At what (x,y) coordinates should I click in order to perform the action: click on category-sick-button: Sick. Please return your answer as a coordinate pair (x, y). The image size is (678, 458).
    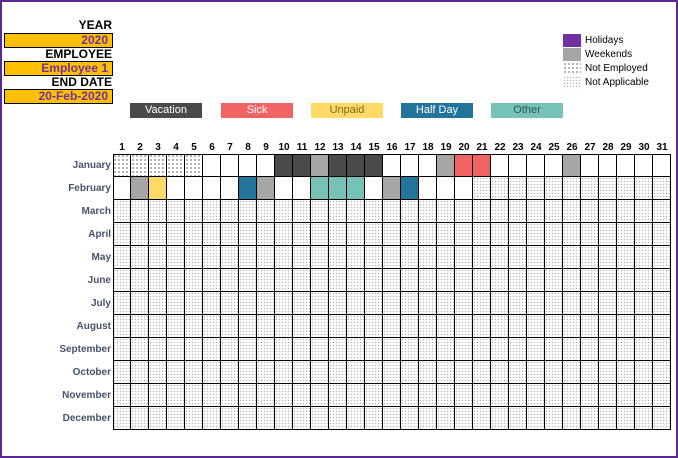
    Looking at the image, I should click on (257, 110).